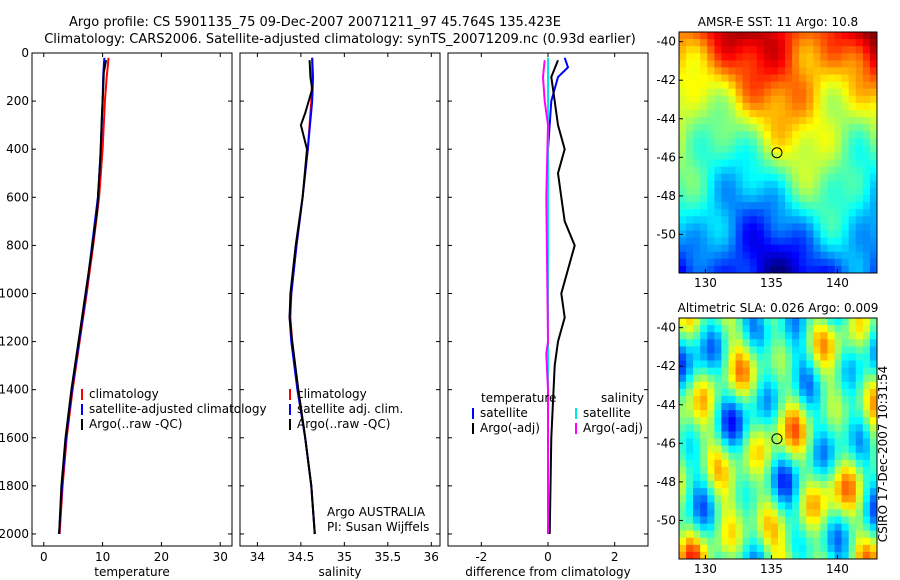  I want to click on temperature-xlabel: temperature, so click(131, 572).